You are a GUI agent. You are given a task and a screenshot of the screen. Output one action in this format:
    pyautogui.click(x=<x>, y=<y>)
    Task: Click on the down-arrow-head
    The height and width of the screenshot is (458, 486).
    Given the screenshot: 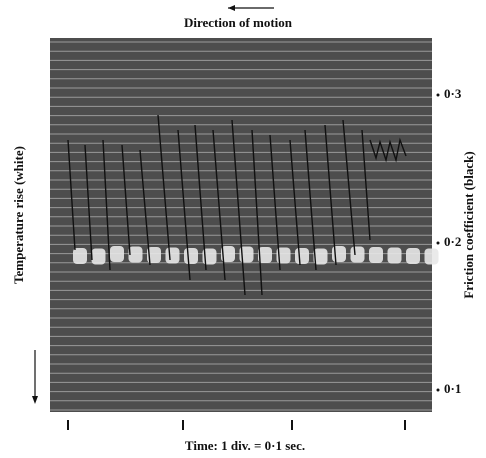 What is the action you would take?
    pyautogui.click(x=35, y=400)
    